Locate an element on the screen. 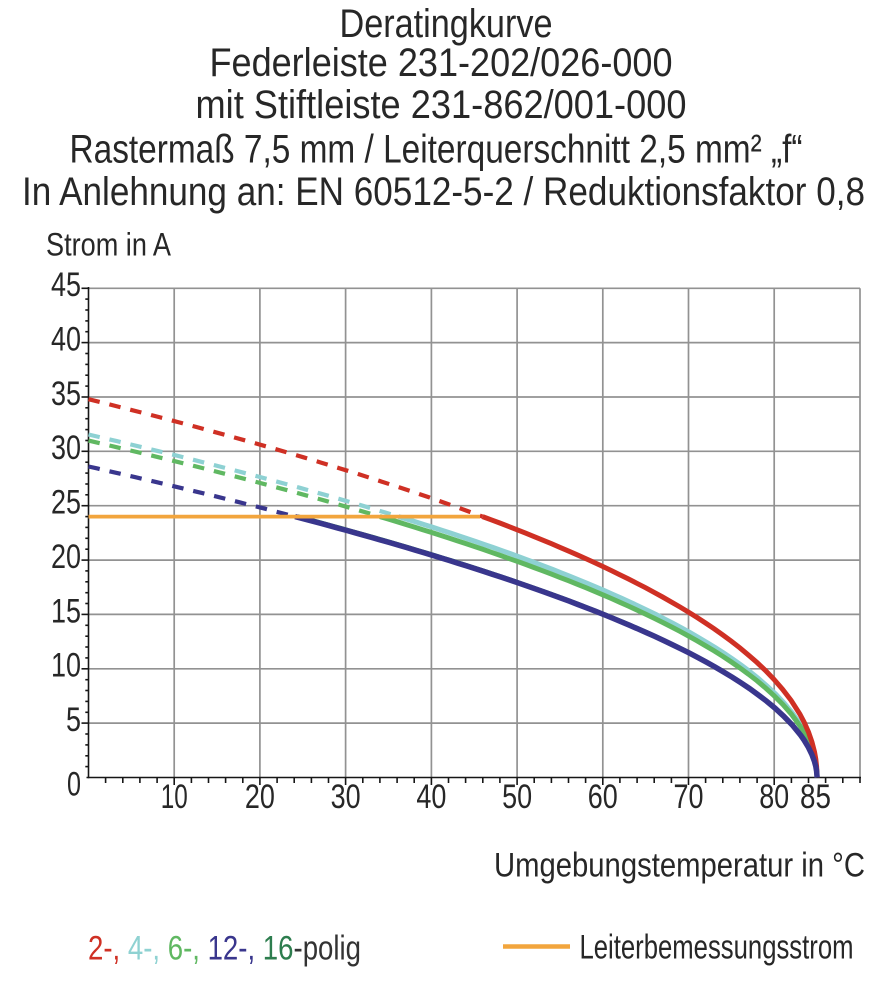 The image size is (891, 1000). svg-text: 85 is located at coordinates (815, 797).